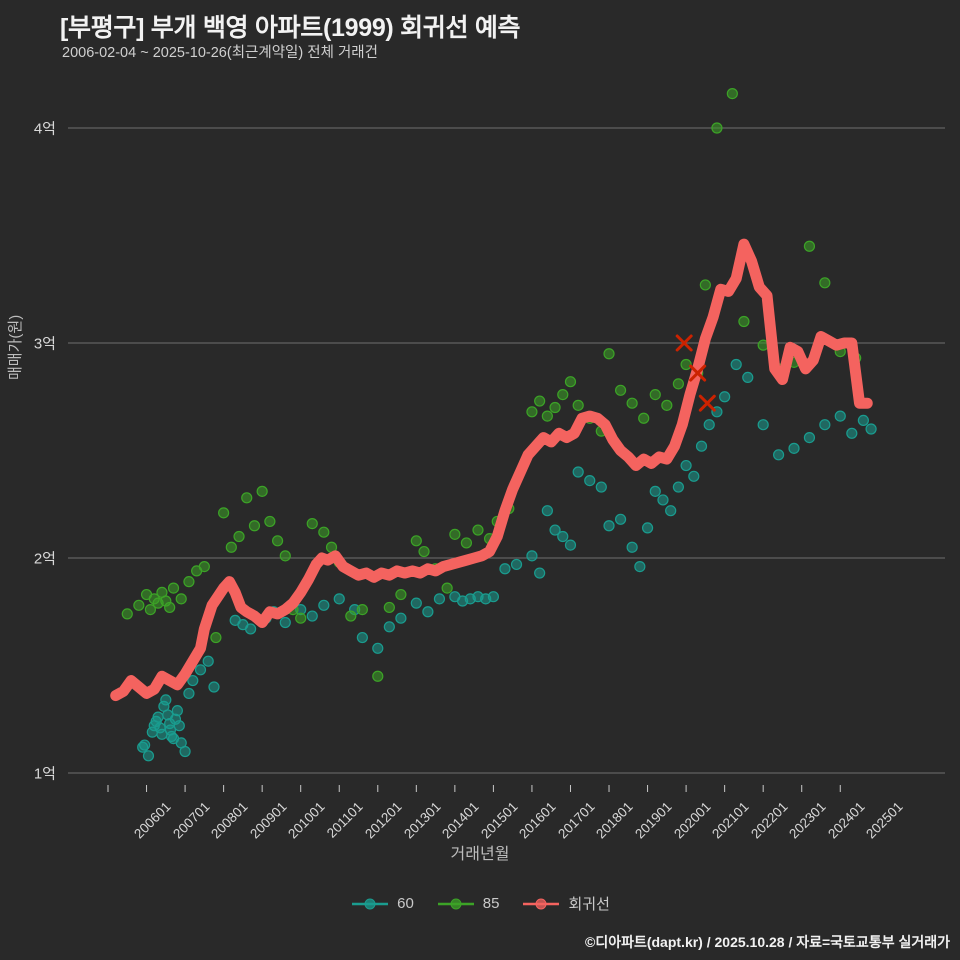  What do you see at coordinates (467, 903) in the screenshot?
I see `legend-item-85: 85` at bounding box center [467, 903].